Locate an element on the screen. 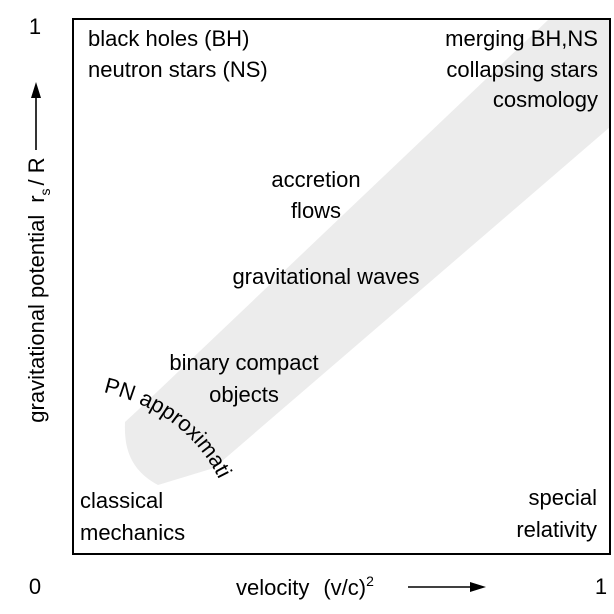  region-label: neutron stars (NS) is located at coordinates (178, 69).